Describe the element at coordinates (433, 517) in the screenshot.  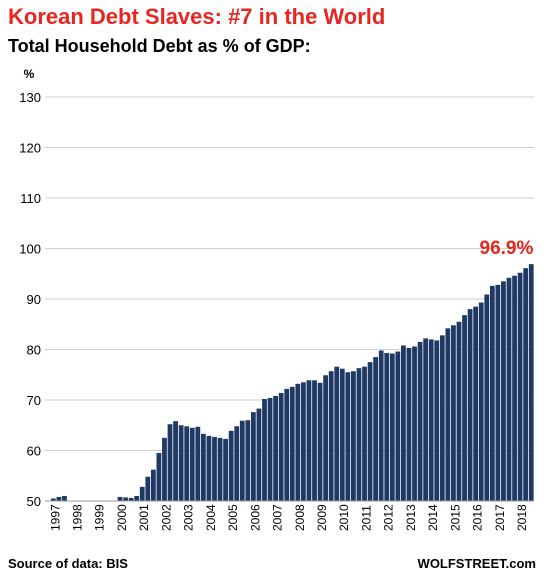
I see `x-tick-label-2014: 2014` at that location.